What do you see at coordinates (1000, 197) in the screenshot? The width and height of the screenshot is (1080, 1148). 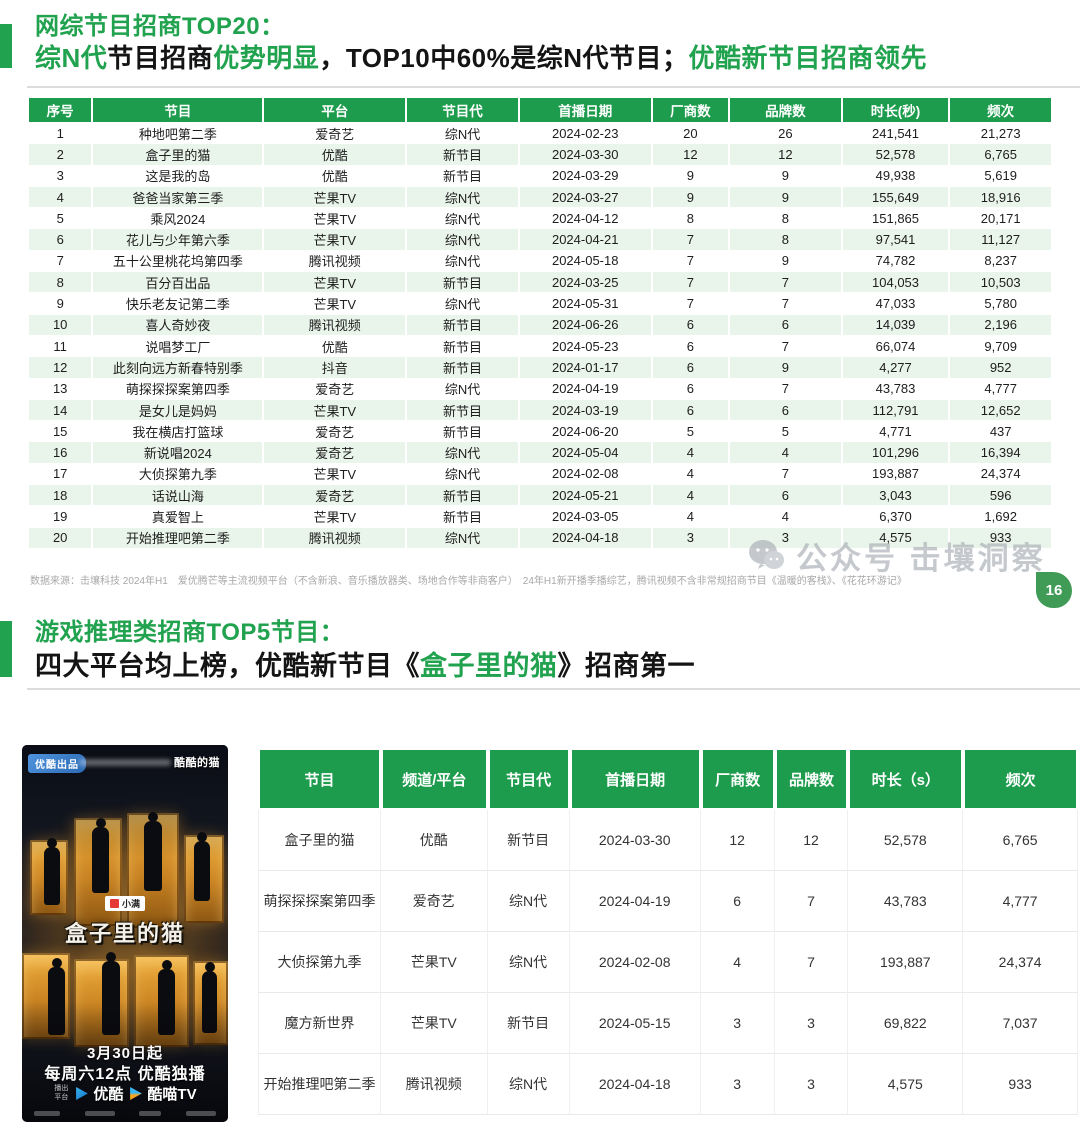 I see `table-cell: 18,916` at bounding box center [1000, 197].